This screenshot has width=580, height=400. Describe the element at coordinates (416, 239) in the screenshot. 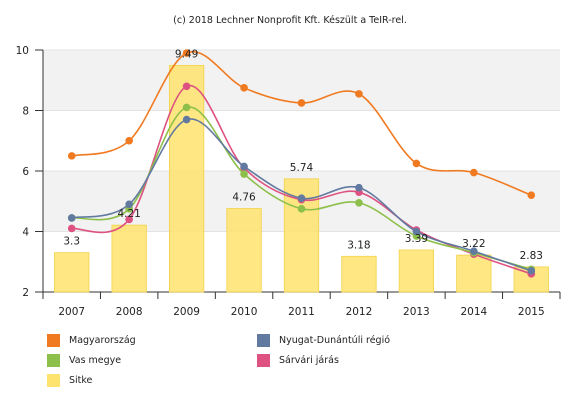

I see `bar-data-label: 3.39` at that location.